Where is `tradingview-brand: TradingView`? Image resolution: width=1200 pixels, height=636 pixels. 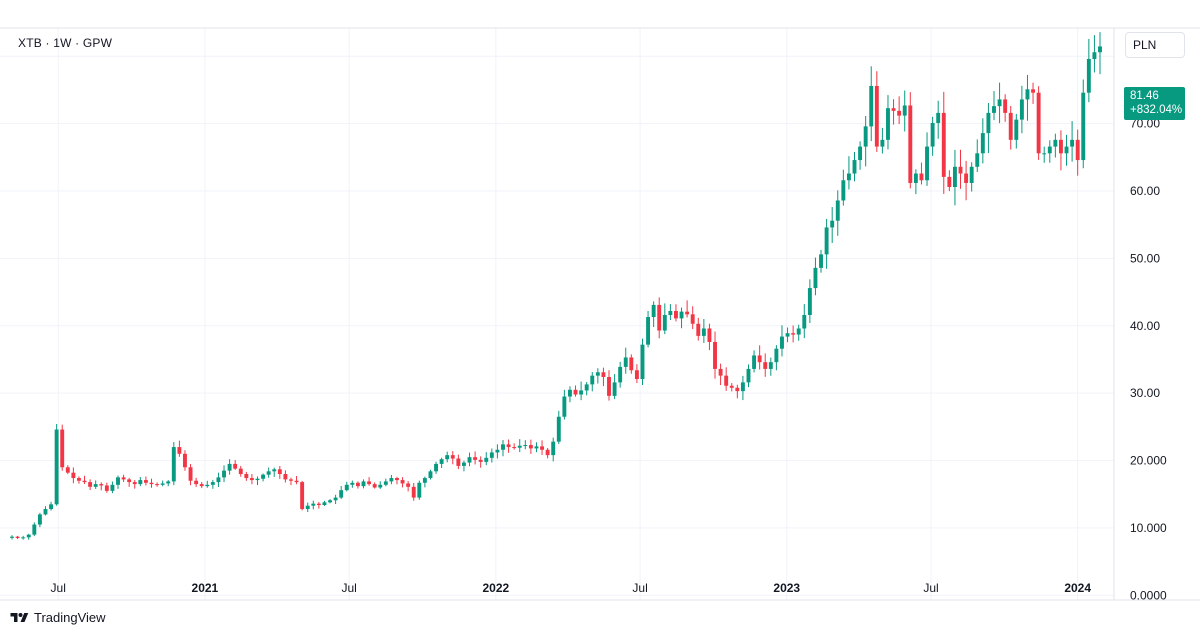
tradingview-brand: TradingView is located at coordinates (58, 617).